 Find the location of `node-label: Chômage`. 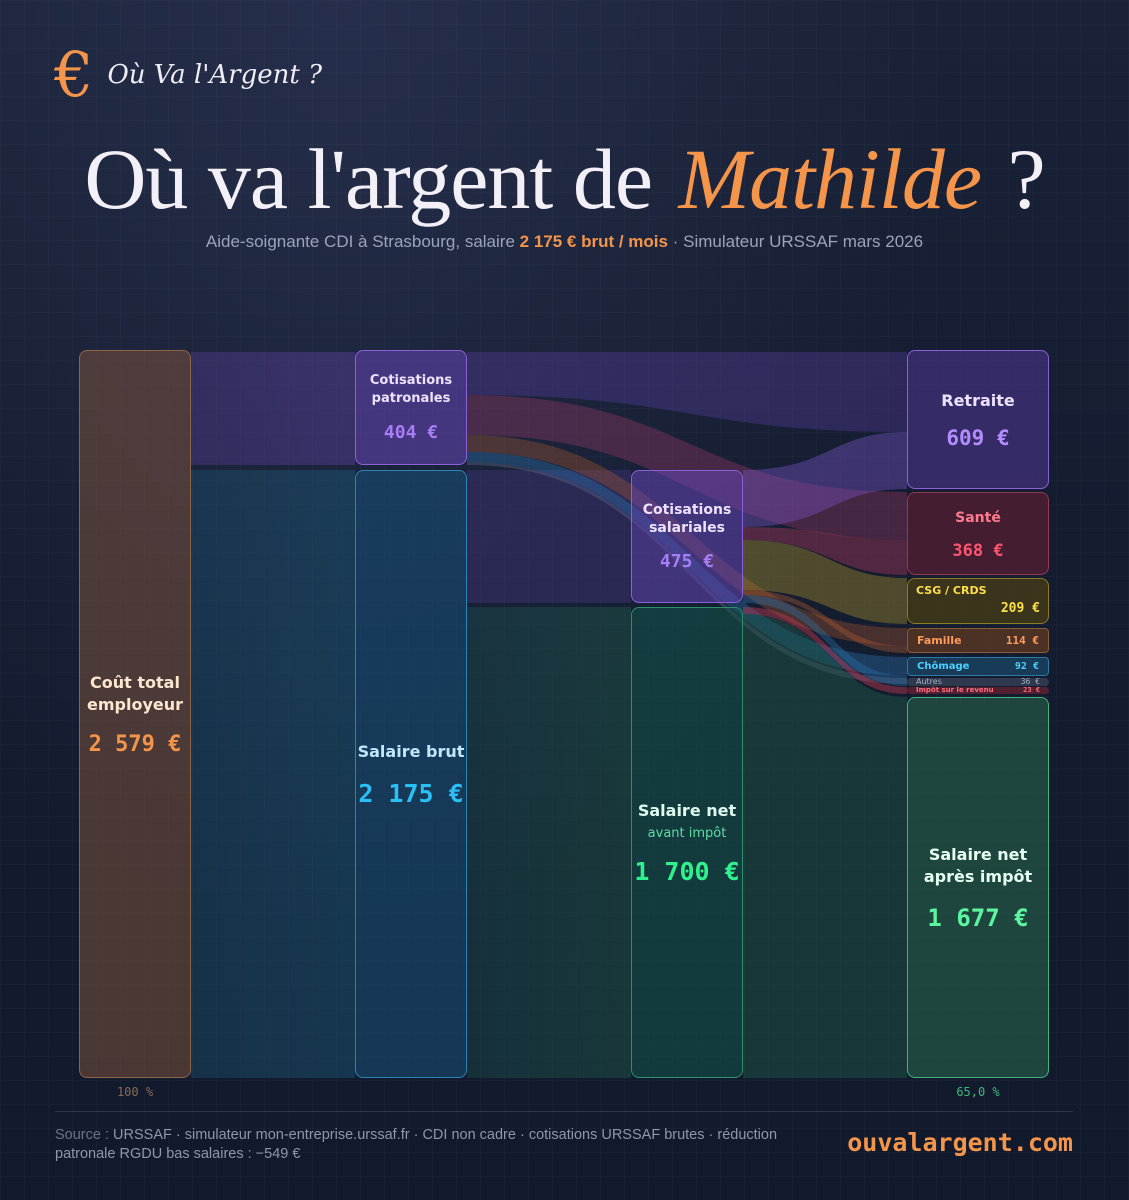

node-label: Chômage is located at coordinates (943, 666).